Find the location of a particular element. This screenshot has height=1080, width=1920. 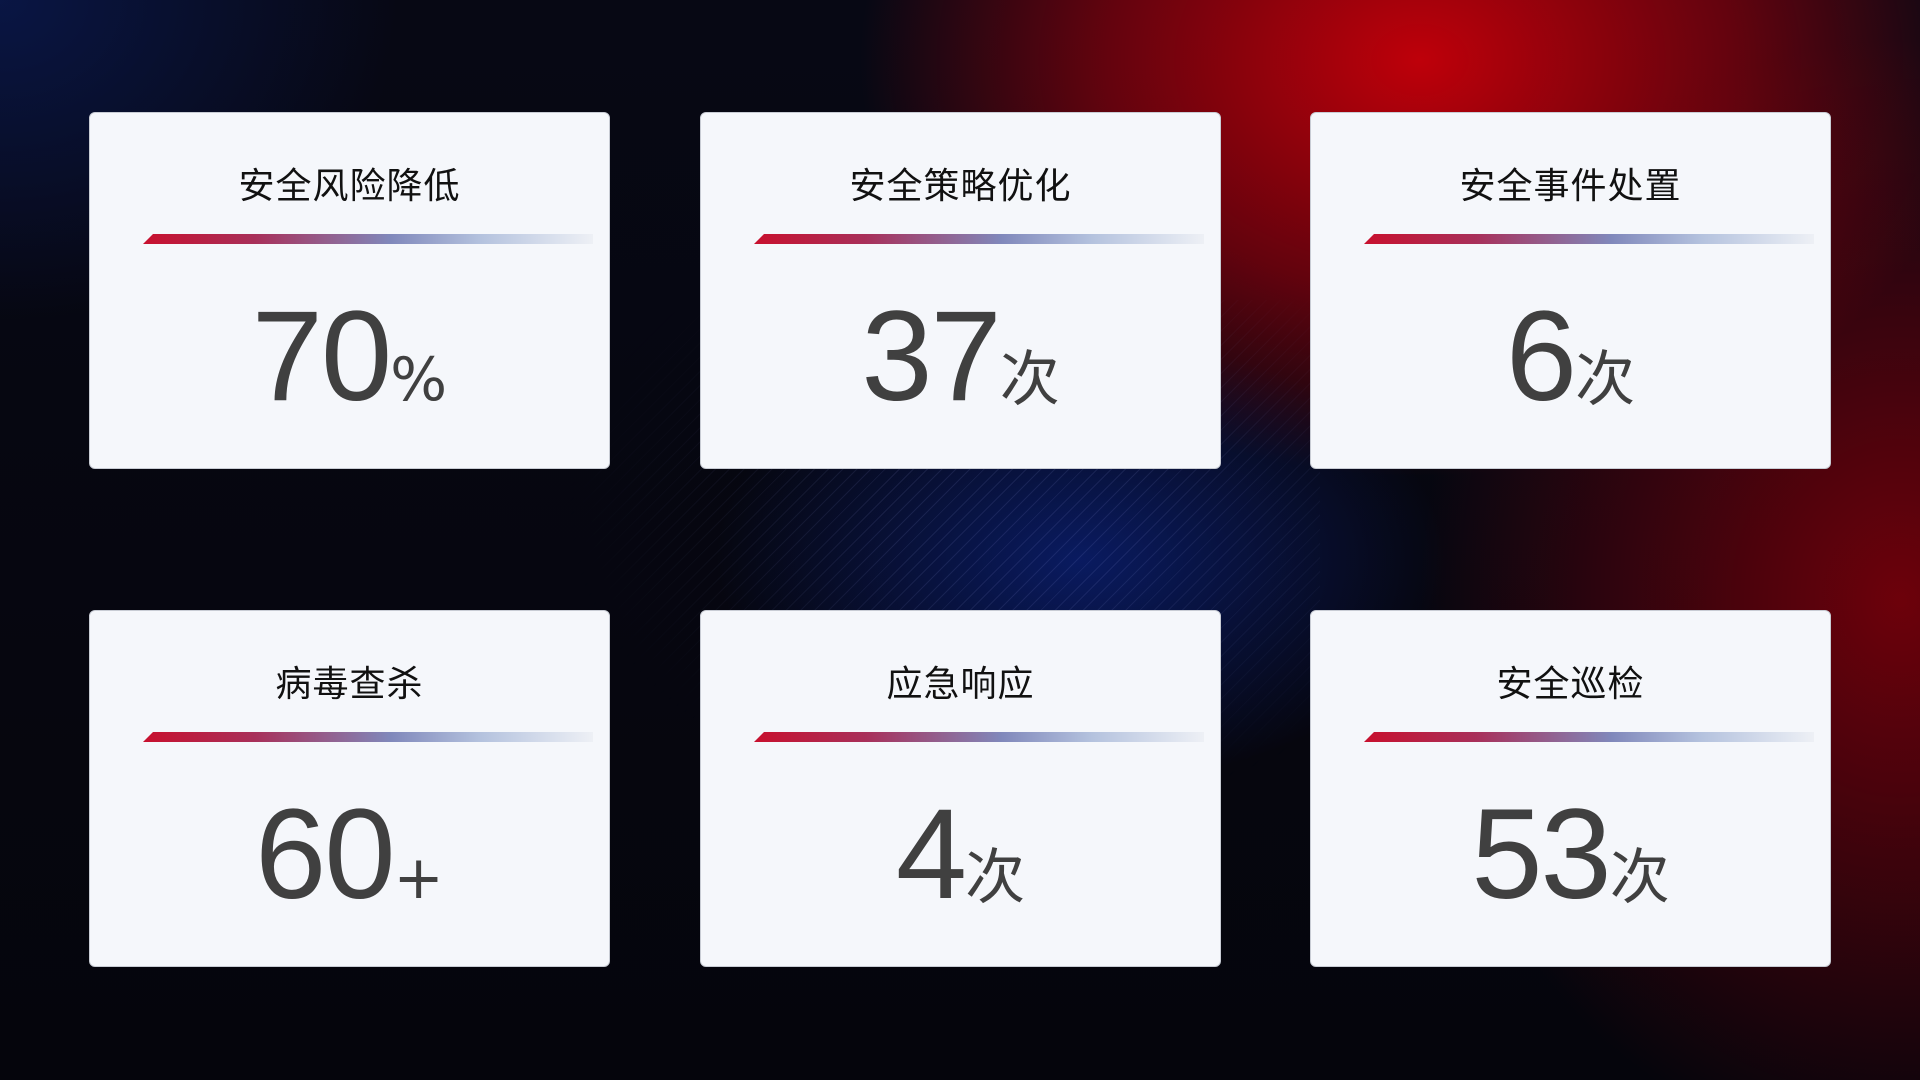

value-unit: % is located at coordinates (419, 380).